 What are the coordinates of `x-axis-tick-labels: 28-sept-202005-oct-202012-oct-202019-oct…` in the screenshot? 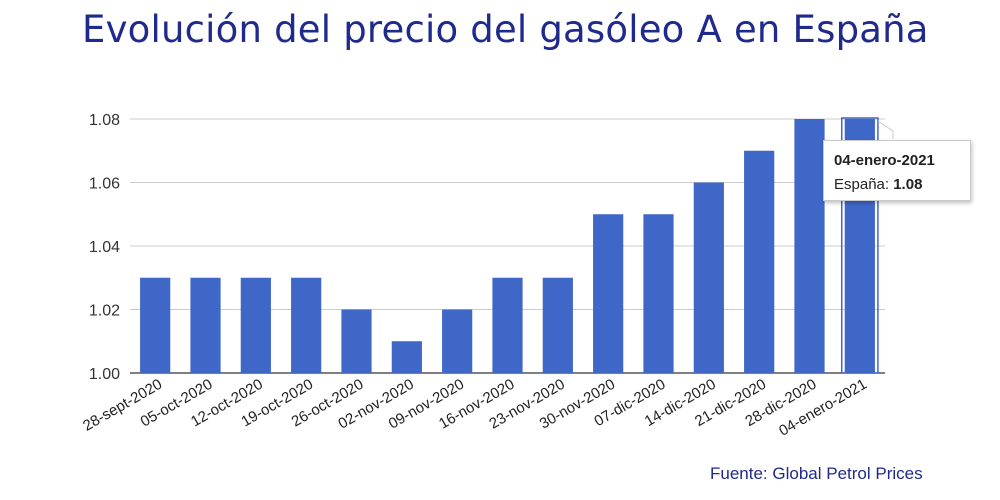 It's located at (475, 408).